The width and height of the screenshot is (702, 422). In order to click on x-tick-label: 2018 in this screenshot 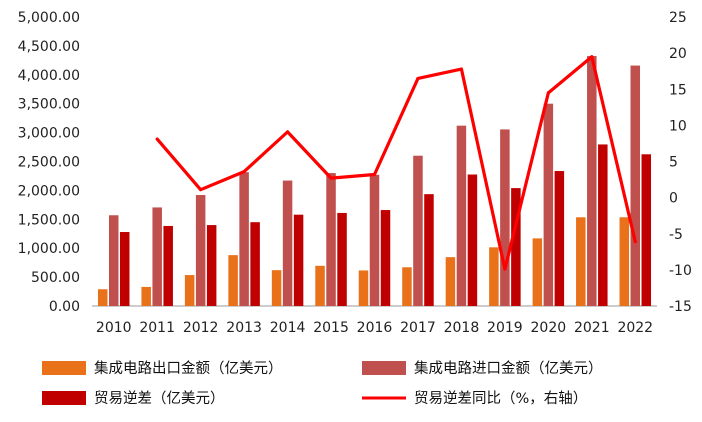, I will do `click(462, 328)`.